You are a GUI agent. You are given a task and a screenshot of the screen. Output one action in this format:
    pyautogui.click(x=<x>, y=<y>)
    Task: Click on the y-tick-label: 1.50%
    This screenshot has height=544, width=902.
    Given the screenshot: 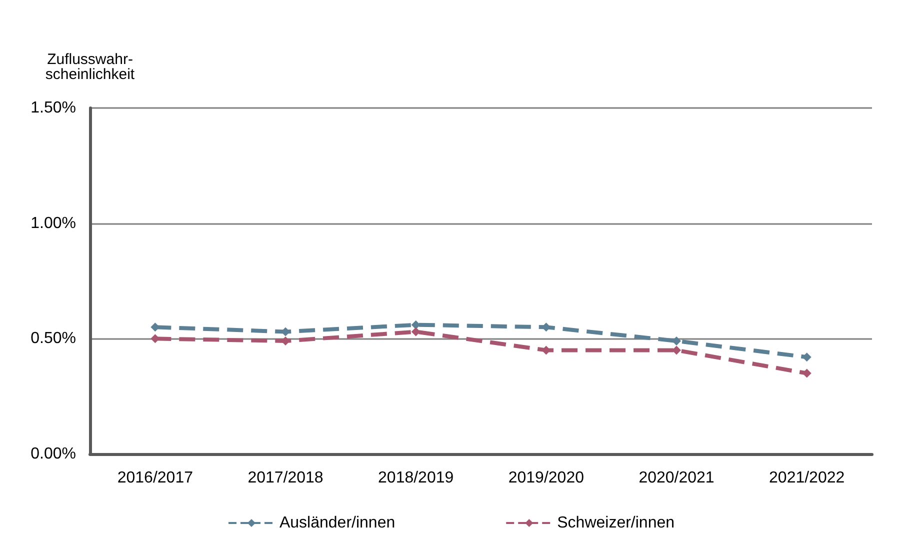 What is the action you would take?
    pyautogui.click(x=53, y=108)
    